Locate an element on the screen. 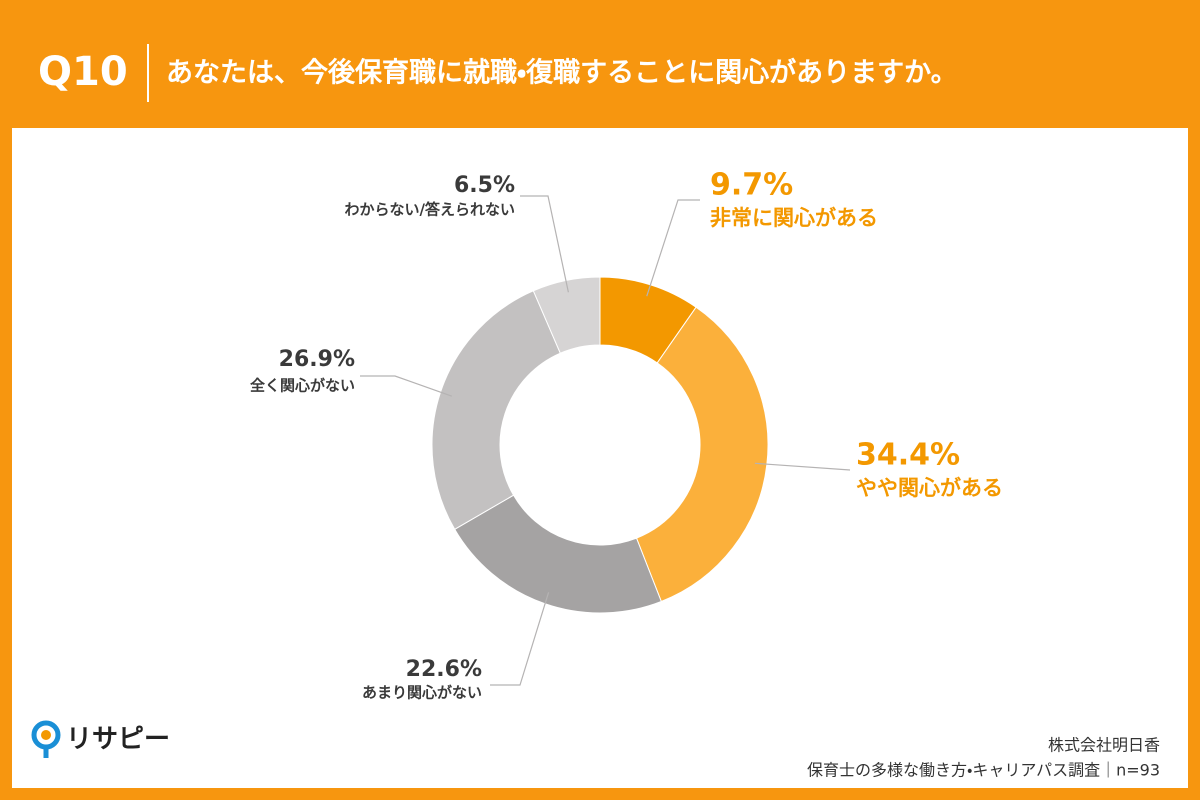 This screenshot has width=1200, height=800. survey: 保育士の多様な働き方・キャリアパス調査｜n=93 is located at coordinates (983, 770).